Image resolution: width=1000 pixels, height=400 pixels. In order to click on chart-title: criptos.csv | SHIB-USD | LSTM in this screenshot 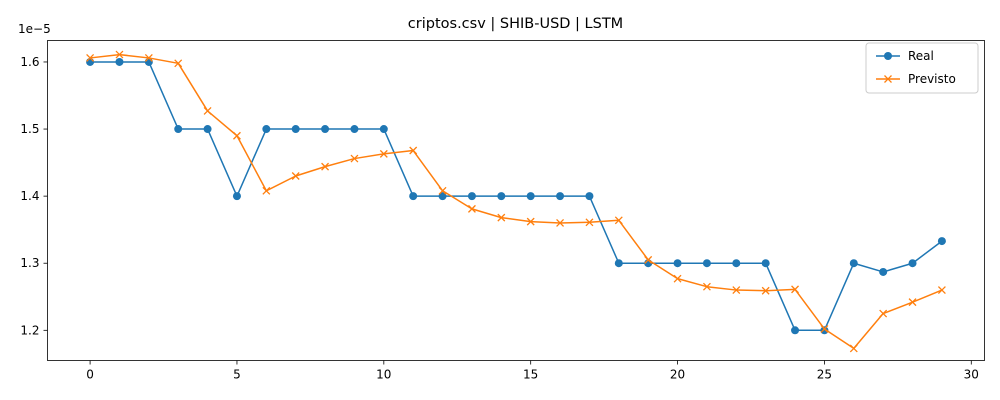, I will do `click(515, 24)`.